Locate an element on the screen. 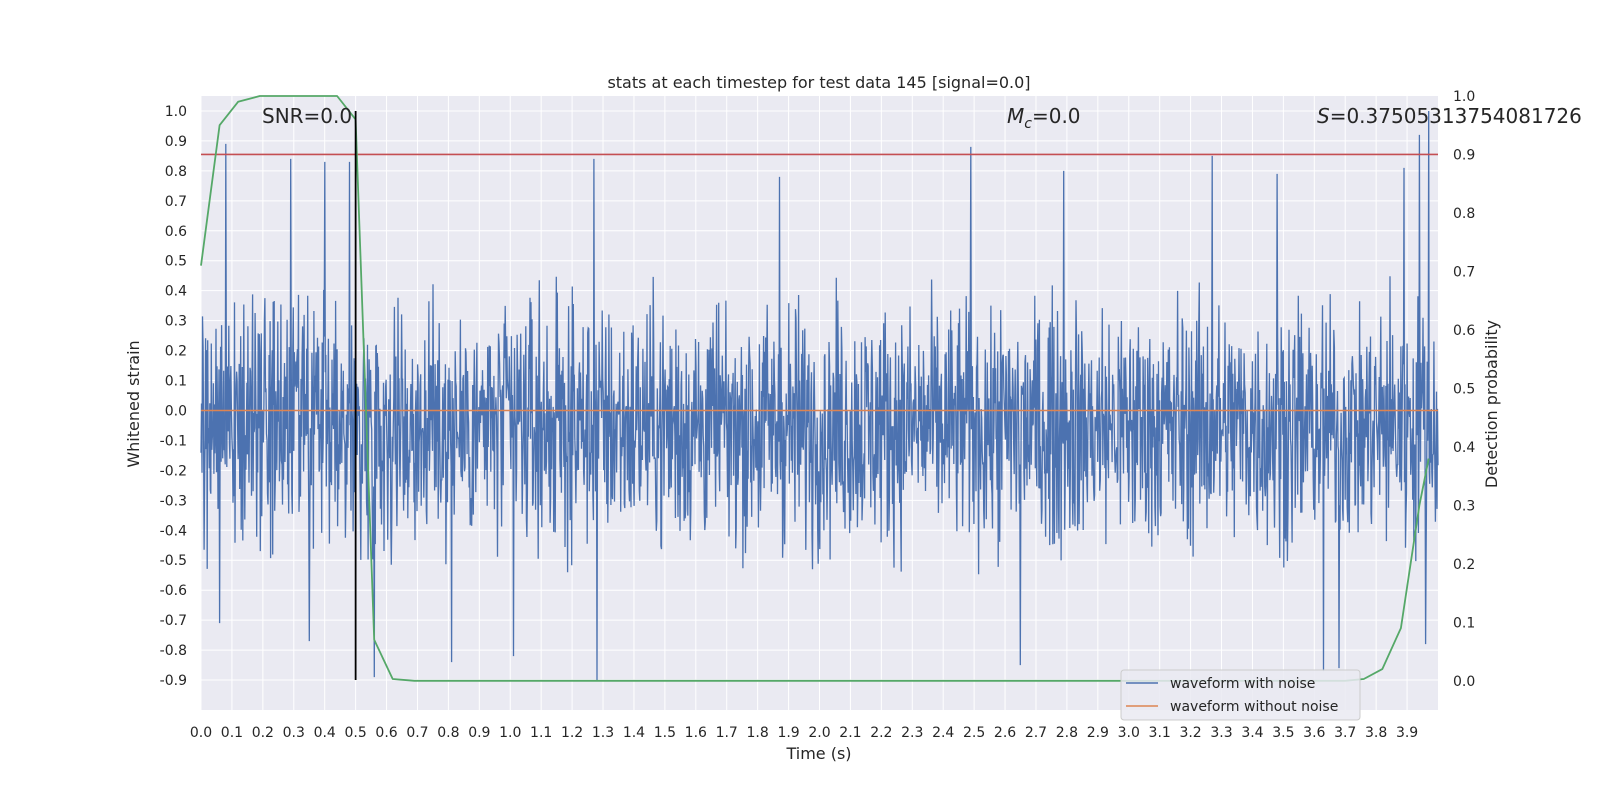  x-axis-label: Time (s) is located at coordinates (818, 753).